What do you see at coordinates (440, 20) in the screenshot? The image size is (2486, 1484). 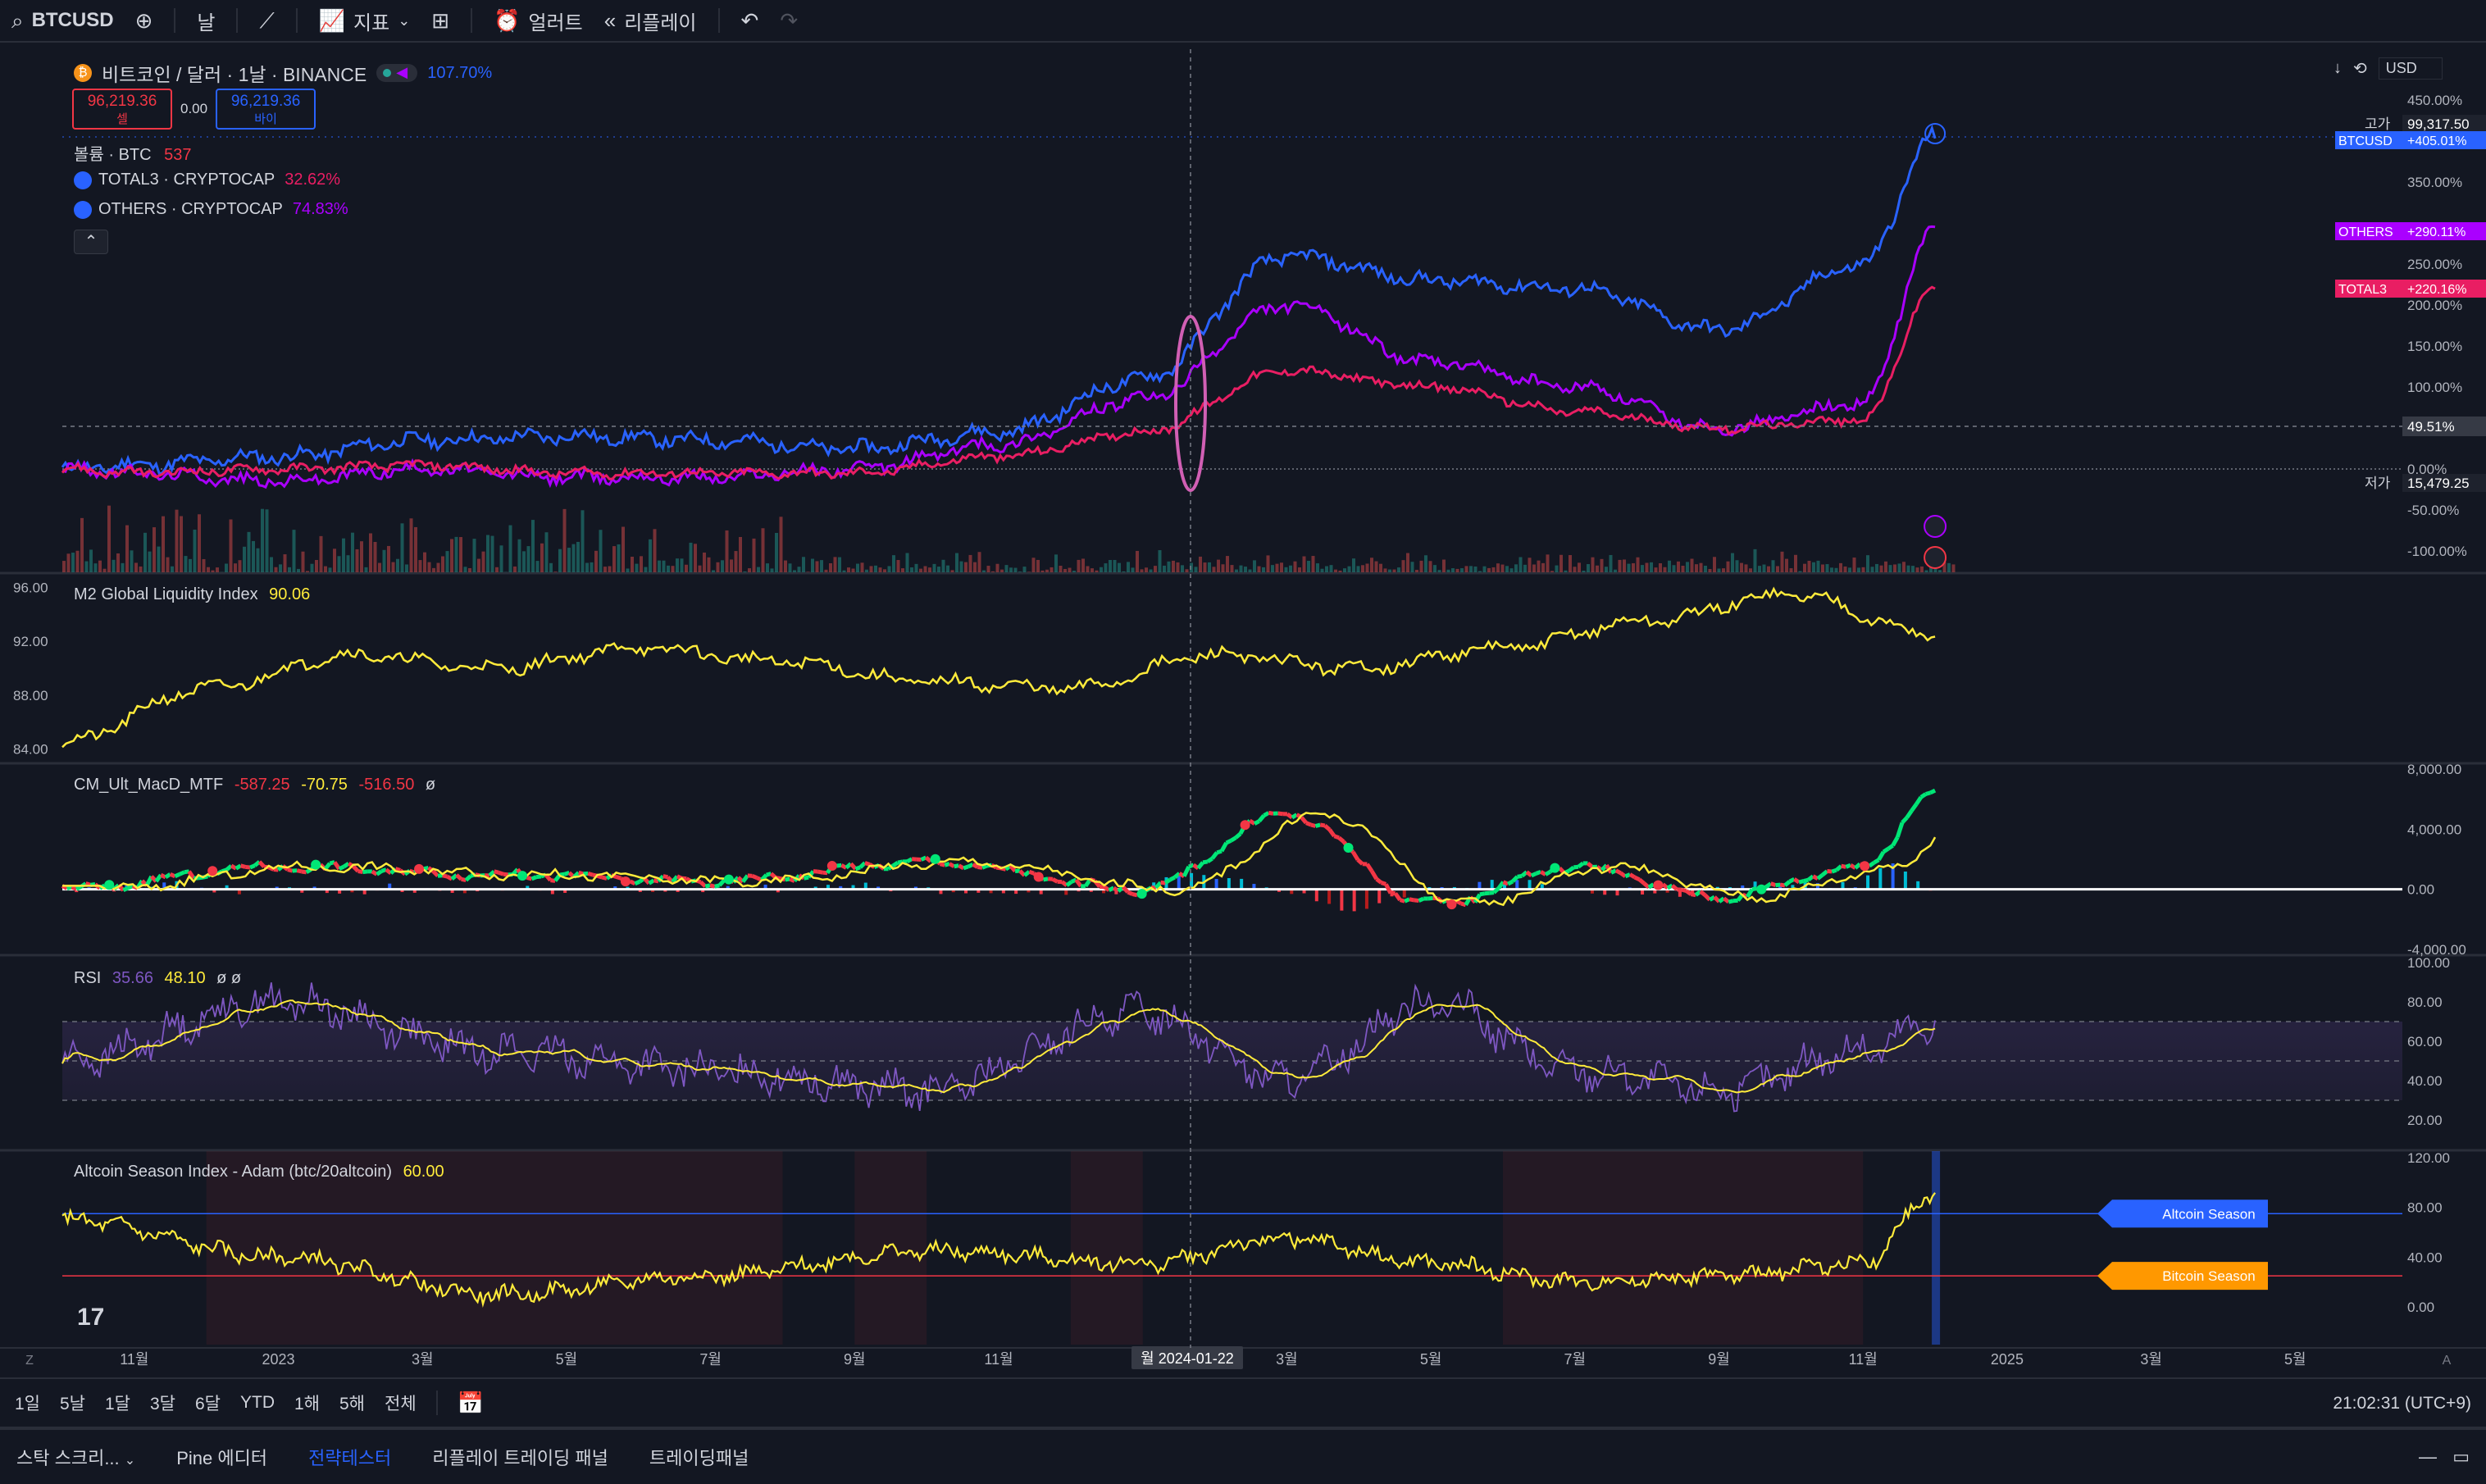 I see `layouts-icon: ⊞` at bounding box center [440, 20].